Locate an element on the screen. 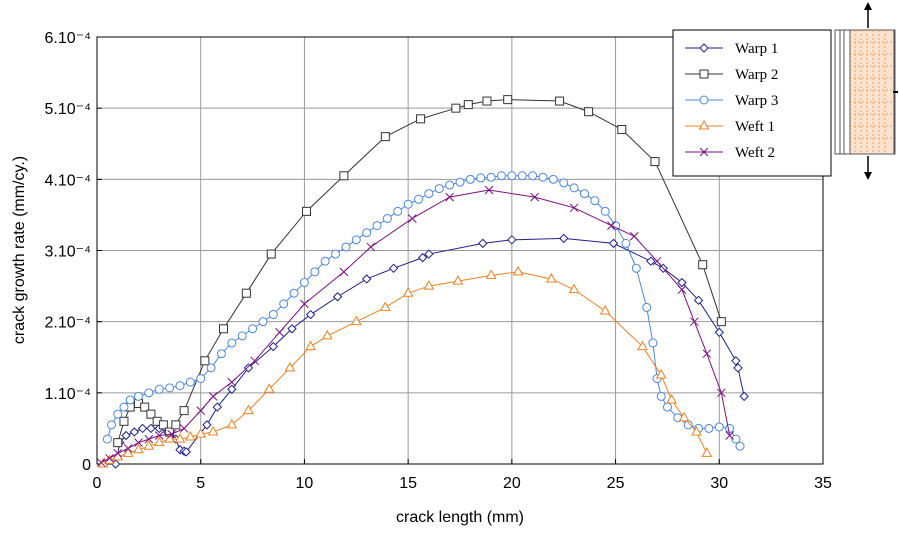  y-axis-title: crack growth rate (mm/cy.) is located at coordinates (19, 250).